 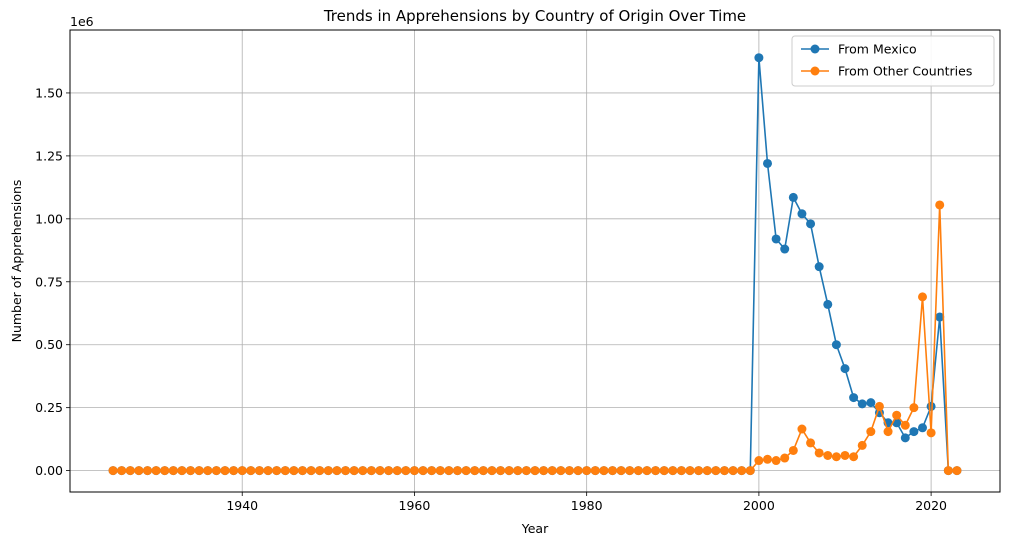 I want to click on y-axis-title: Number of Apprehensions, so click(x=16, y=261).